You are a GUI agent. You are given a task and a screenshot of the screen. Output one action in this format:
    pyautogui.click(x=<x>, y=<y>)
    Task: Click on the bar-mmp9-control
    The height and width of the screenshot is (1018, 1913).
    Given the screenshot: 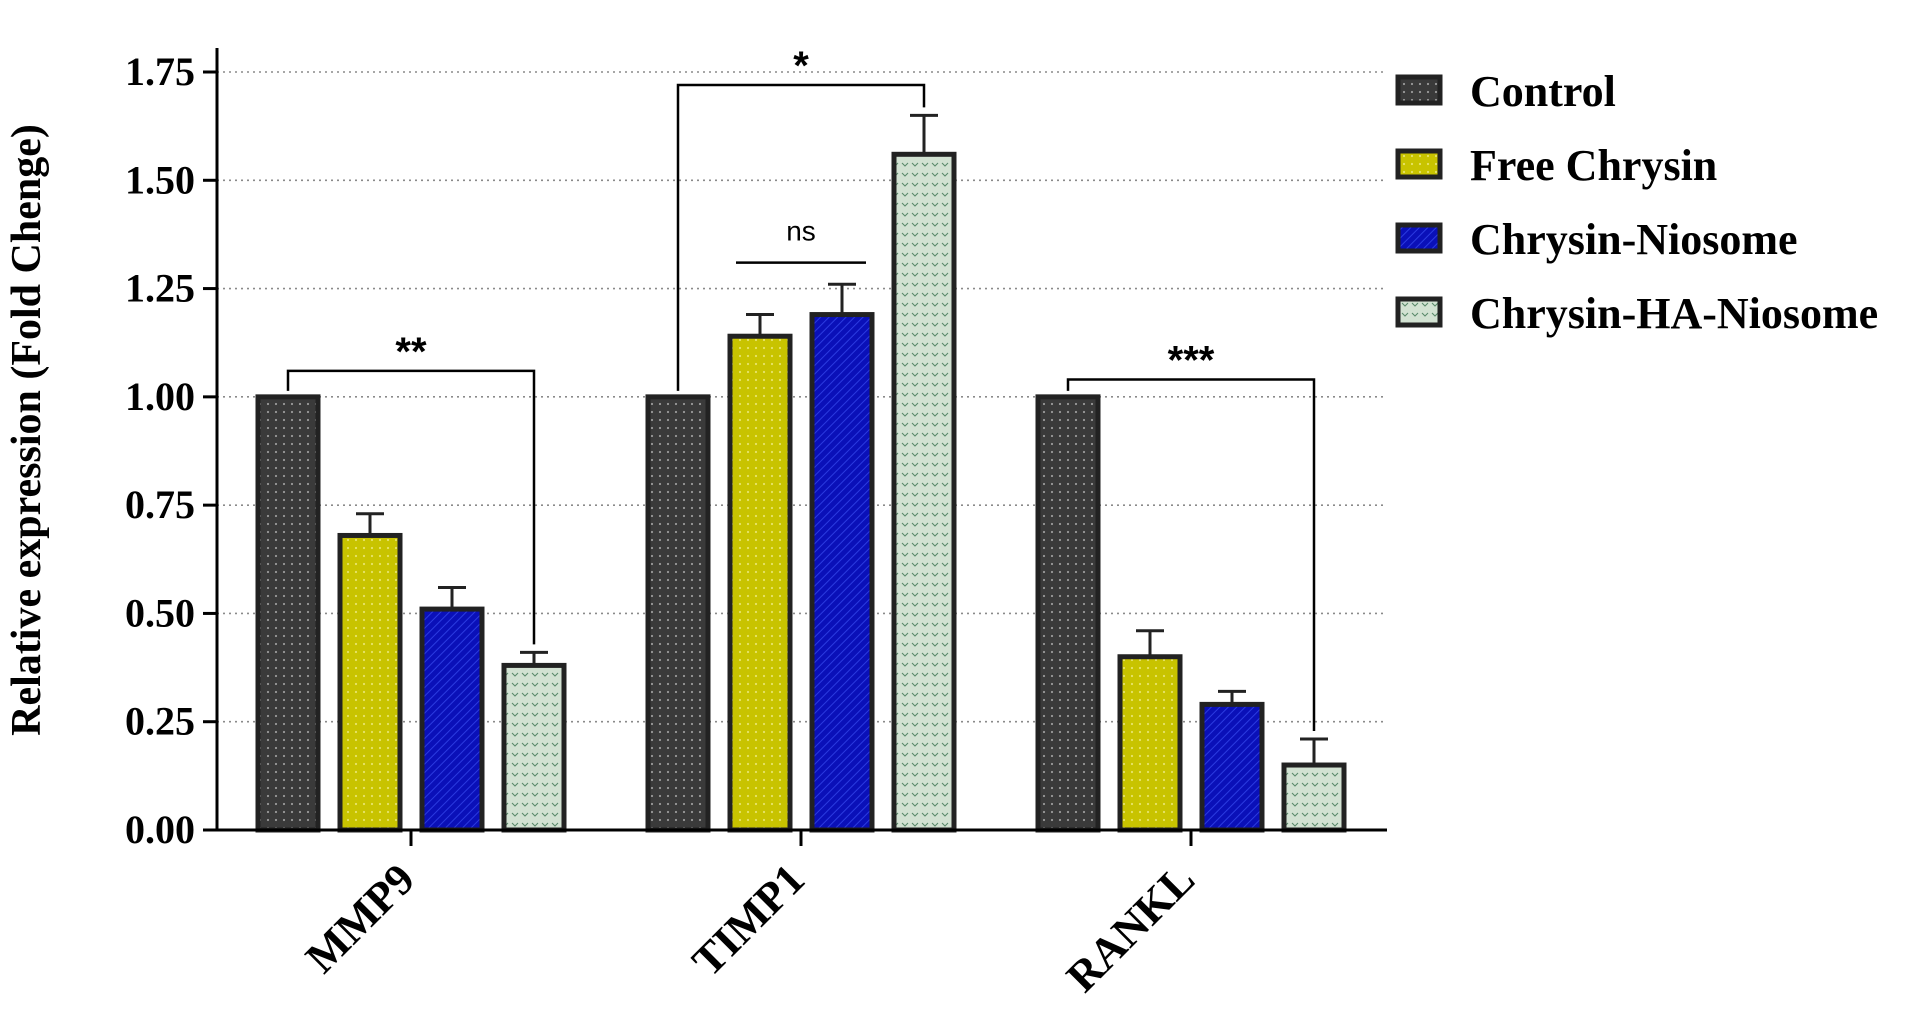 What is the action you would take?
    pyautogui.click(x=288, y=613)
    